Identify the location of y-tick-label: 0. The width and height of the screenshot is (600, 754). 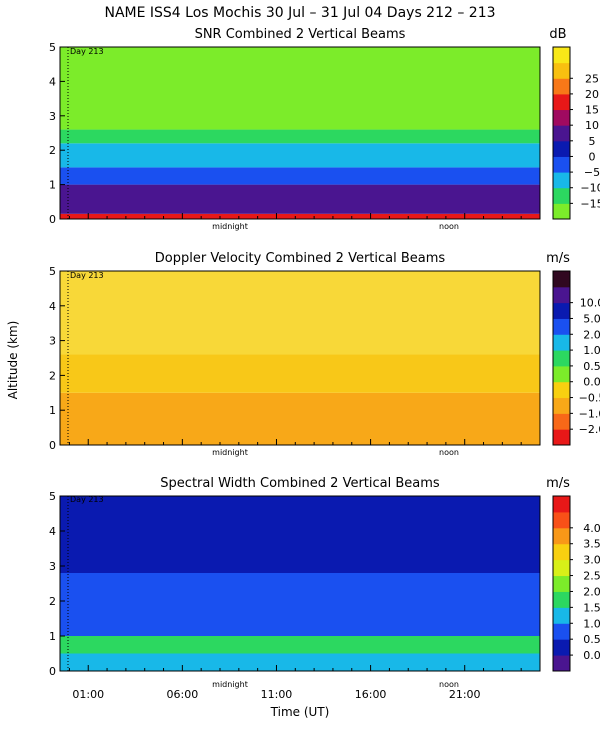
(52, 445).